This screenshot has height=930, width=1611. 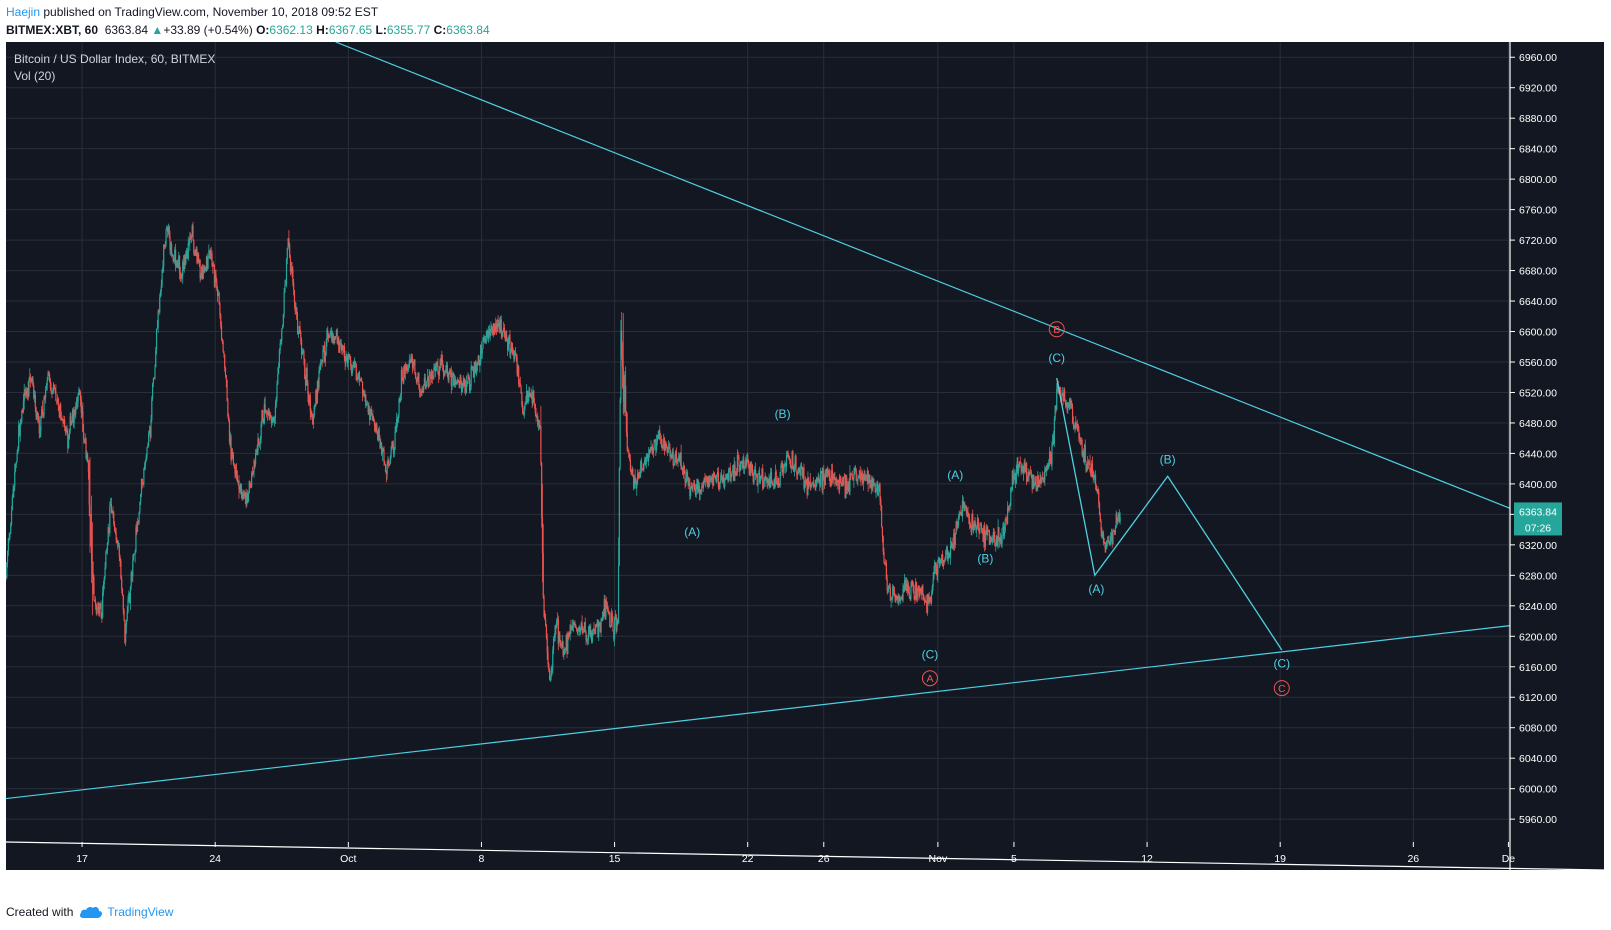 What do you see at coordinates (126, 912) in the screenshot?
I see `tradingview-link: TradingView` at bounding box center [126, 912].